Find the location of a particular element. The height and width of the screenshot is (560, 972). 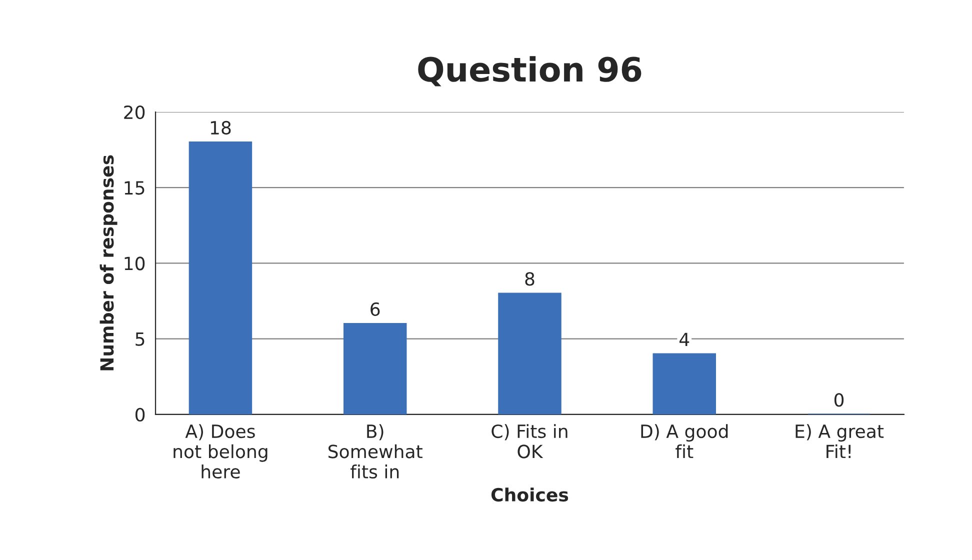

x-tick-label: C) Fits in OK is located at coordinates (530, 441).